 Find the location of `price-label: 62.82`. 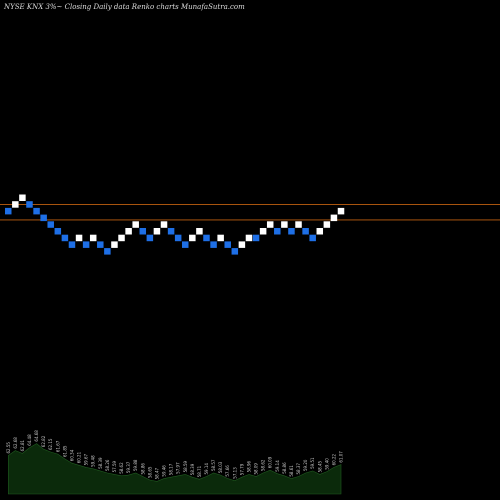

price-label: 62.82 is located at coordinates (43, 441).